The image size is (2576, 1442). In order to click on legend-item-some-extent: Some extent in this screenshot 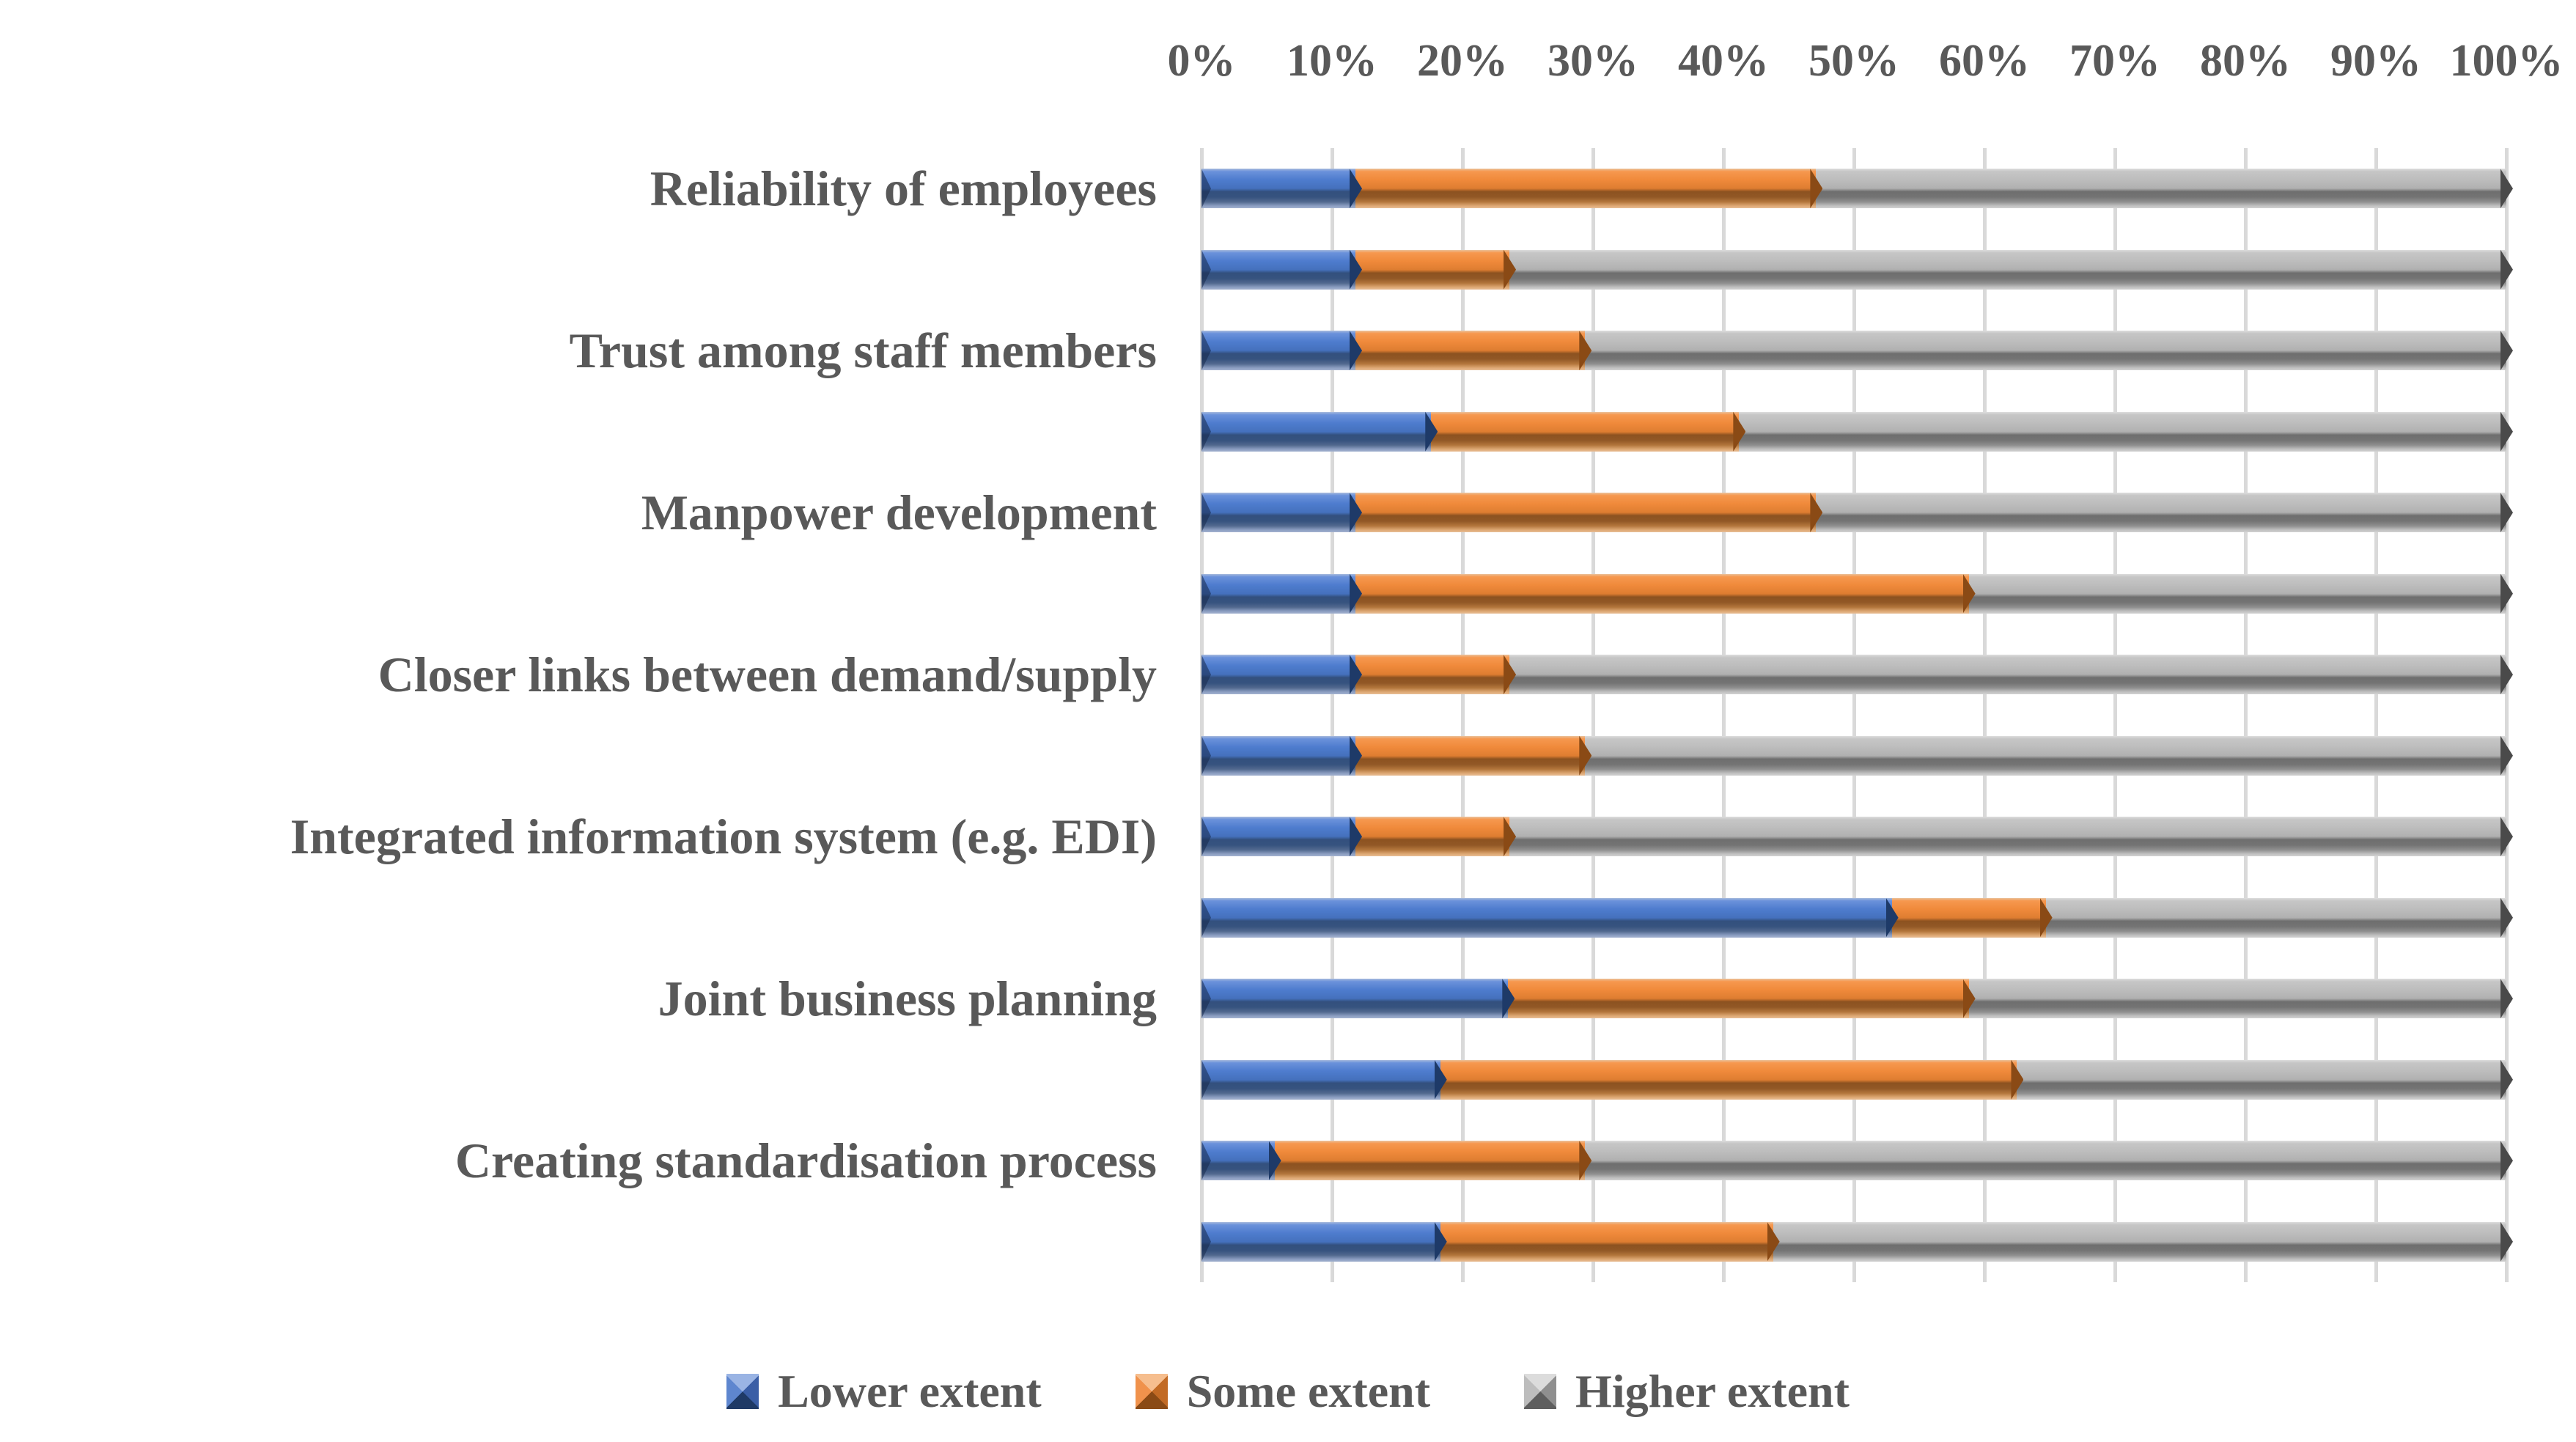, I will do `click(1283, 1390)`.